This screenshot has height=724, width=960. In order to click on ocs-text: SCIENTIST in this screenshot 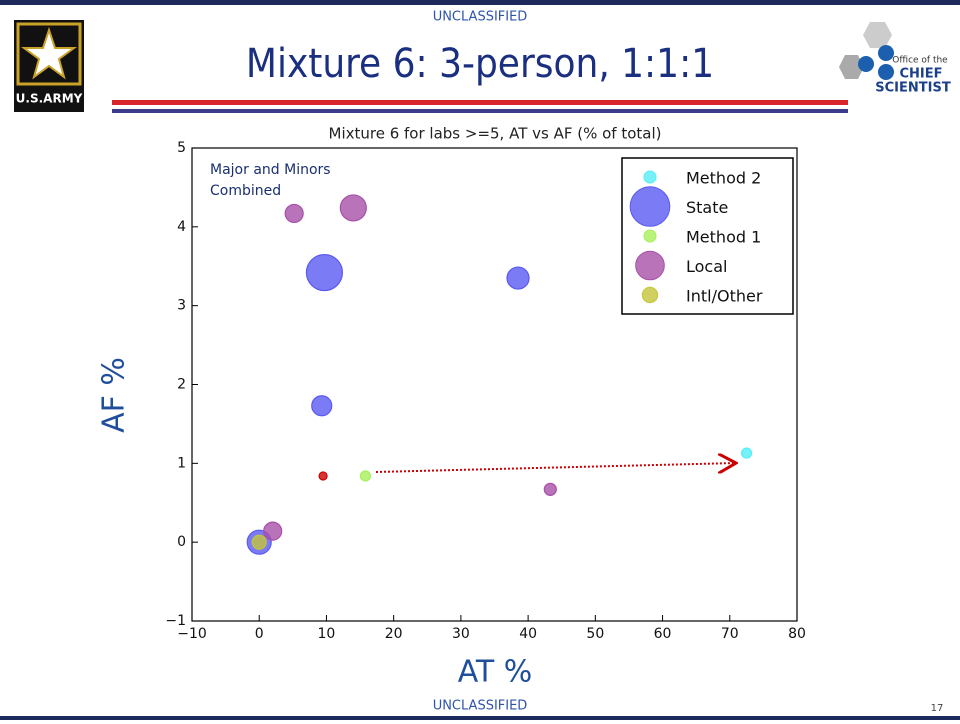, I will do `click(913, 88)`.